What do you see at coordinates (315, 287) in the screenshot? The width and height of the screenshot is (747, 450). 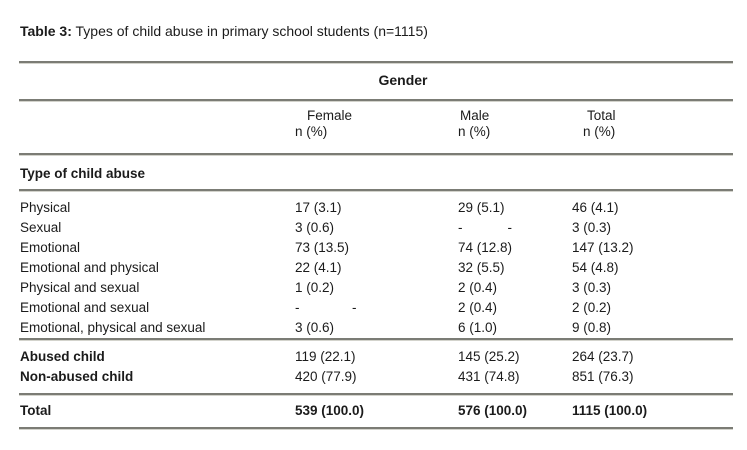 I see `cell-female: 1 (0.2)` at bounding box center [315, 287].